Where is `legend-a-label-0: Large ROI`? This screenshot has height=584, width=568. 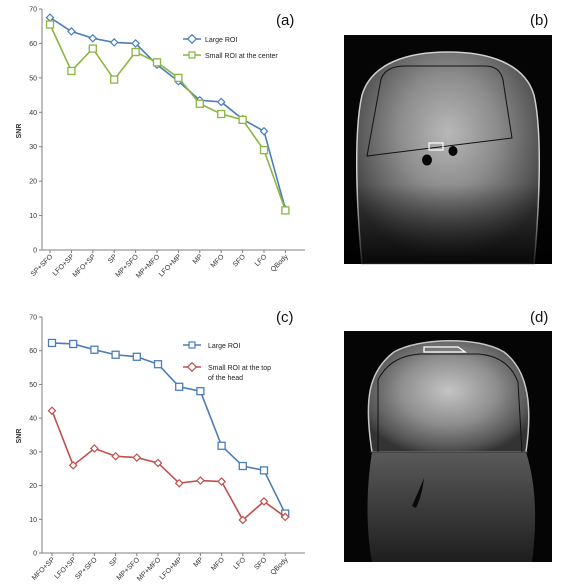 legend-a-label-0: Large ROI is located at coordinates (221, 40).